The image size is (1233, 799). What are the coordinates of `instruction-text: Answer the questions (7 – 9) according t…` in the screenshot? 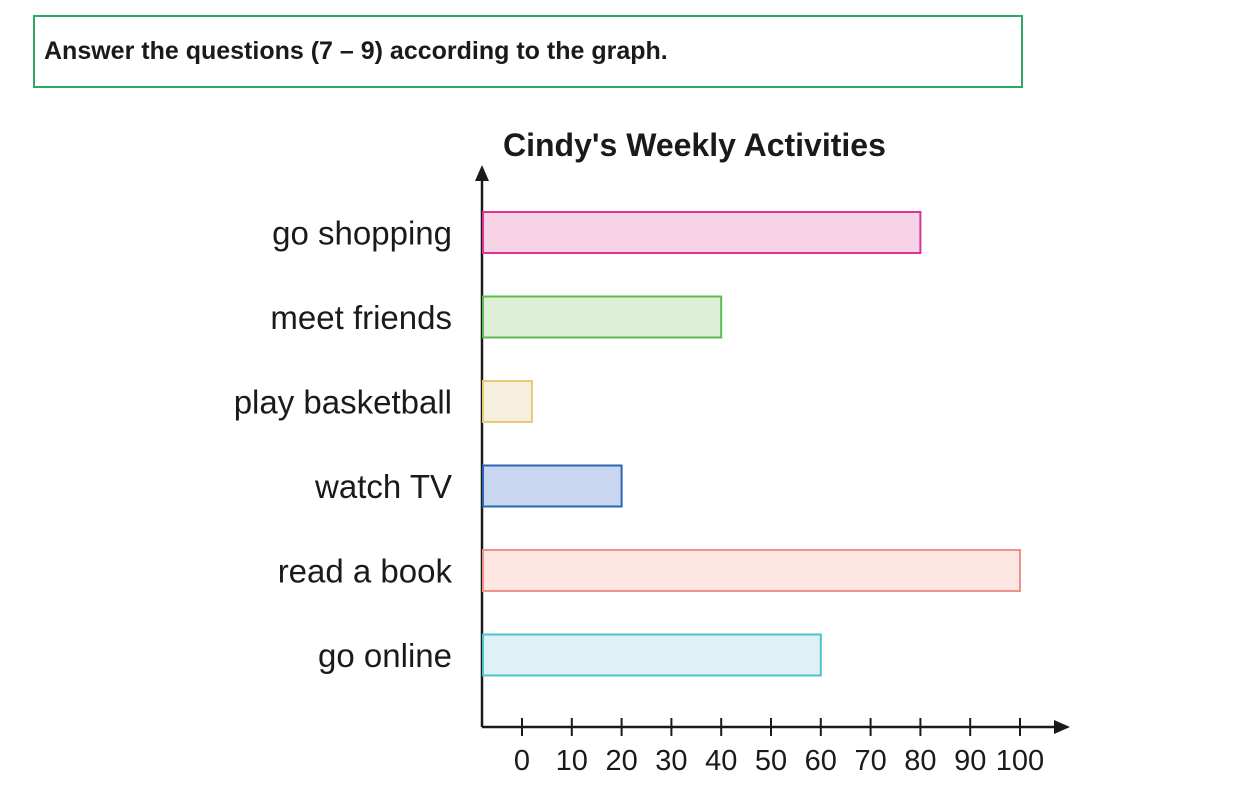 It's located at (356, 51).